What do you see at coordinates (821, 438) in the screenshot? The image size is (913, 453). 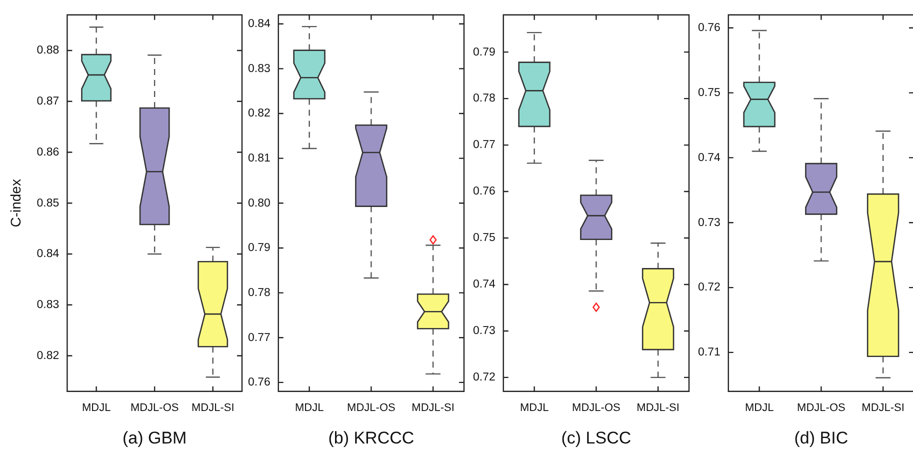 I see `x-axis-title: (d) BIC` at bounding box center [821, 438].